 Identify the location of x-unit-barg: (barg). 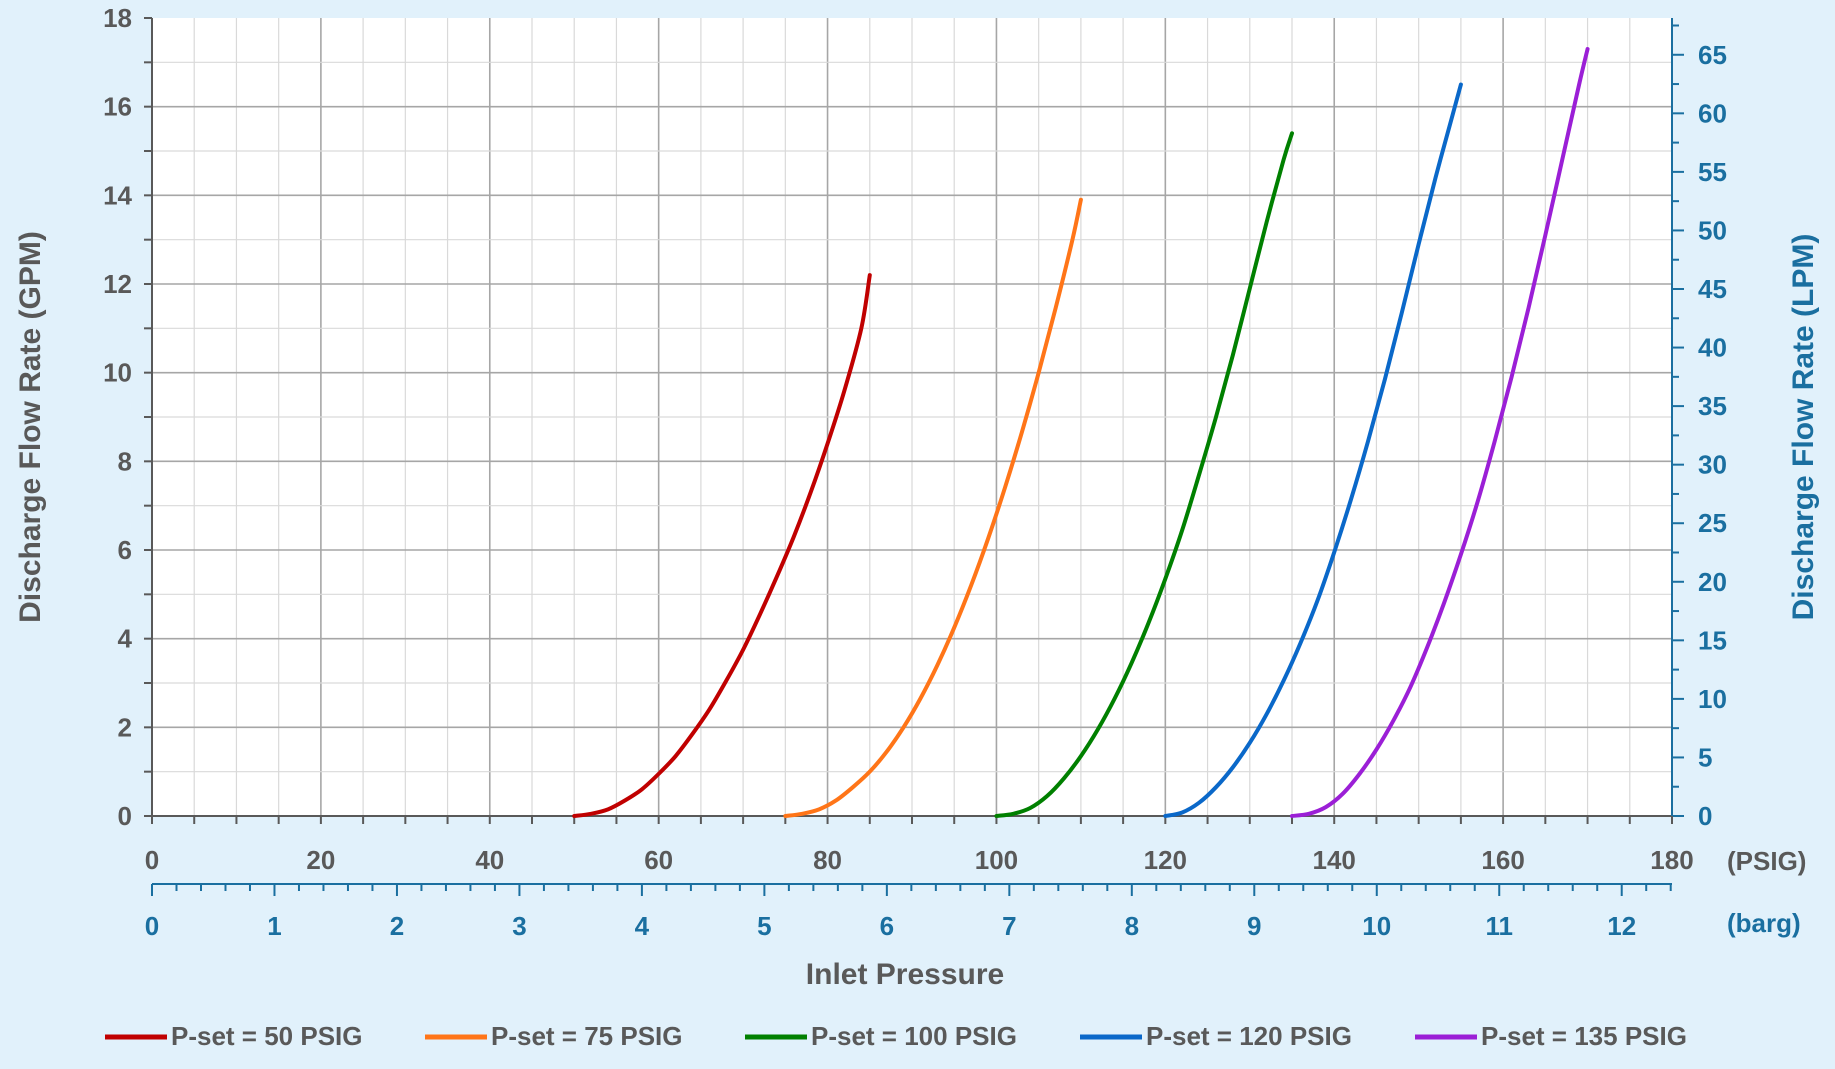
(1764, 923).